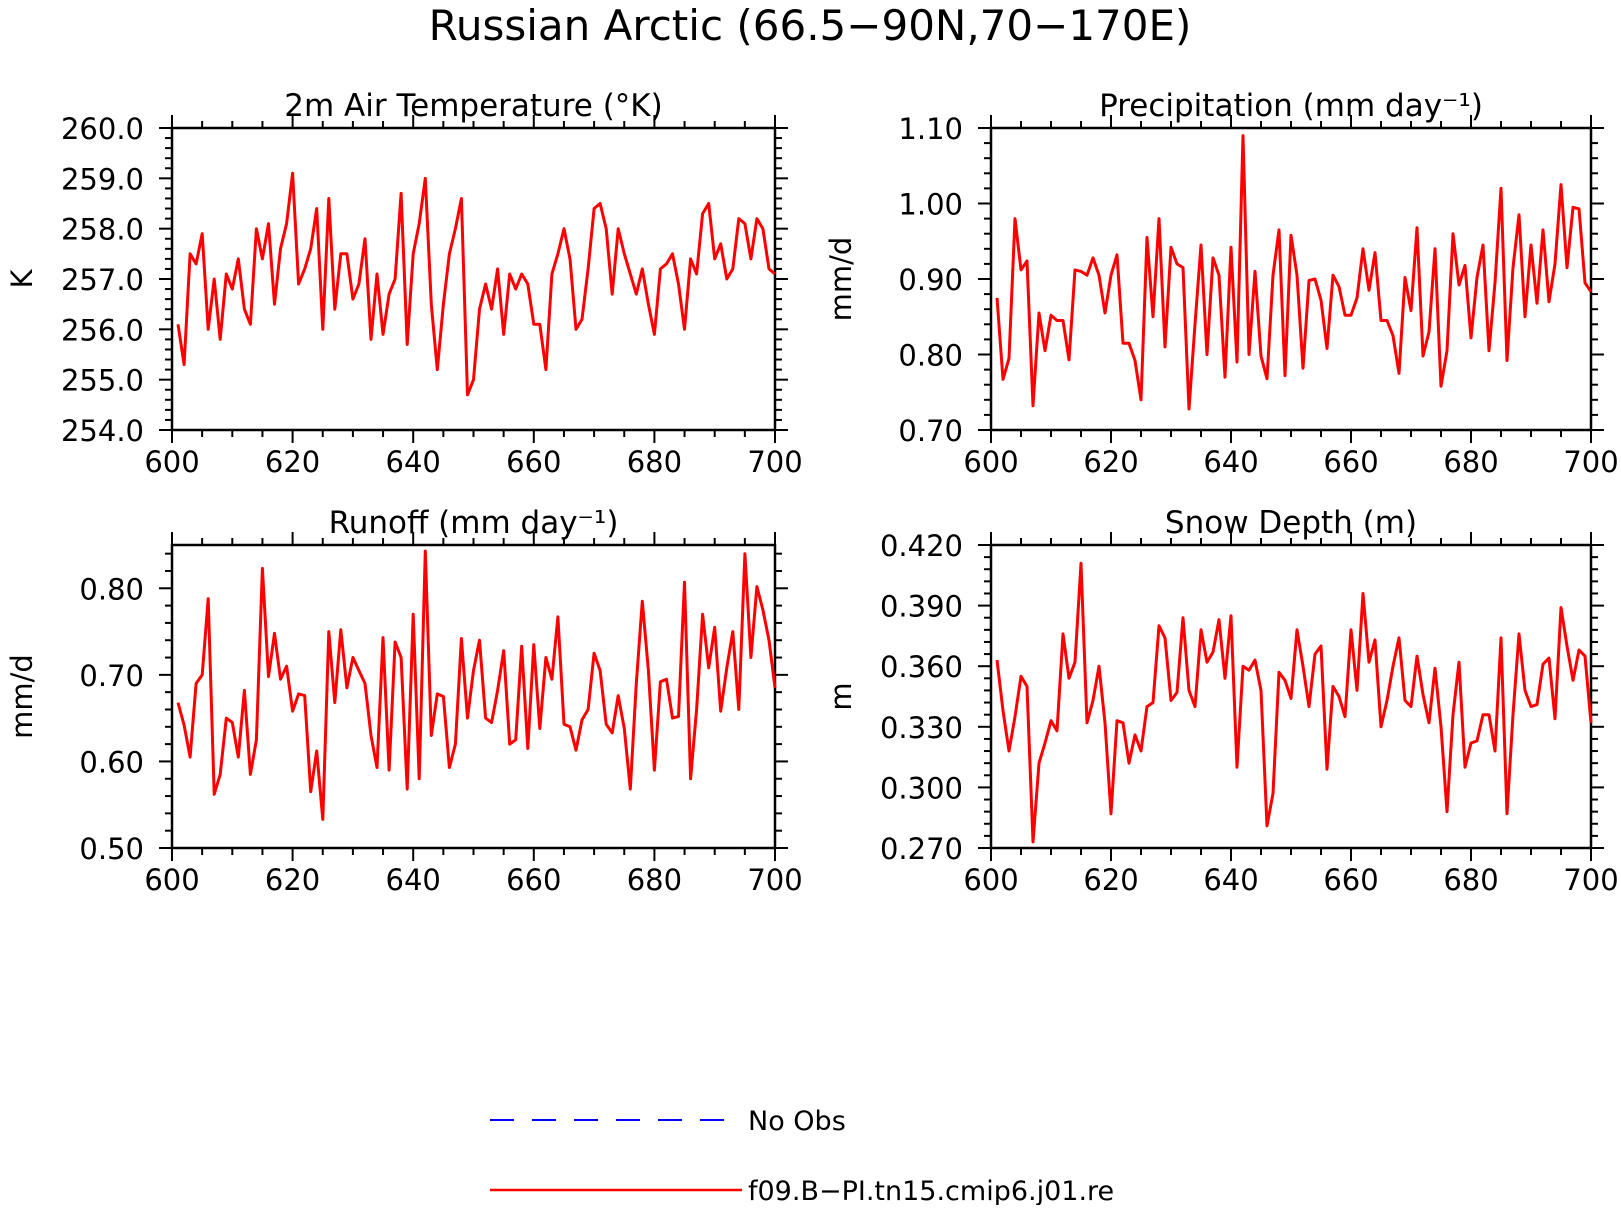 Image resolution: width=1621 pixels, height=1209 pixels. I want to click on y-tick-label: 256.0, so click(102, 330).